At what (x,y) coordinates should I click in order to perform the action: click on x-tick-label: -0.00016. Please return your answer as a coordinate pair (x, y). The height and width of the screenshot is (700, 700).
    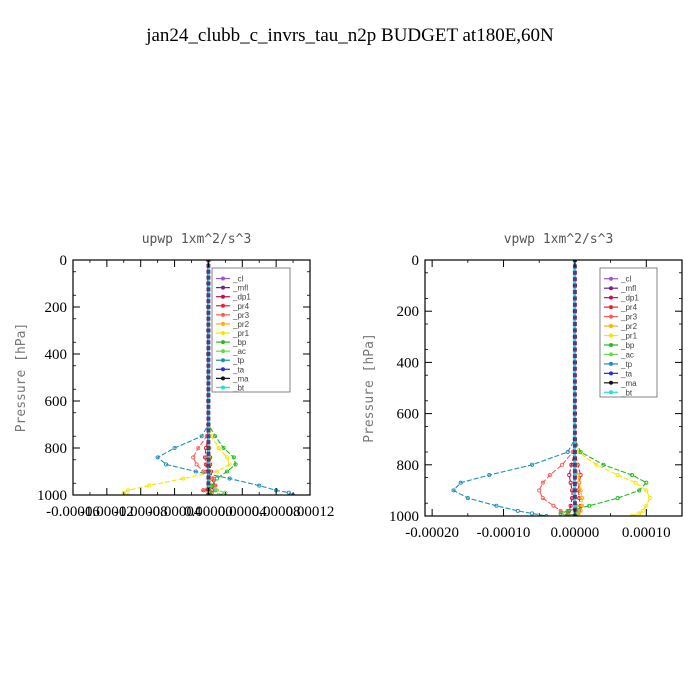
    Looking at the image, I should click on (73, 512).